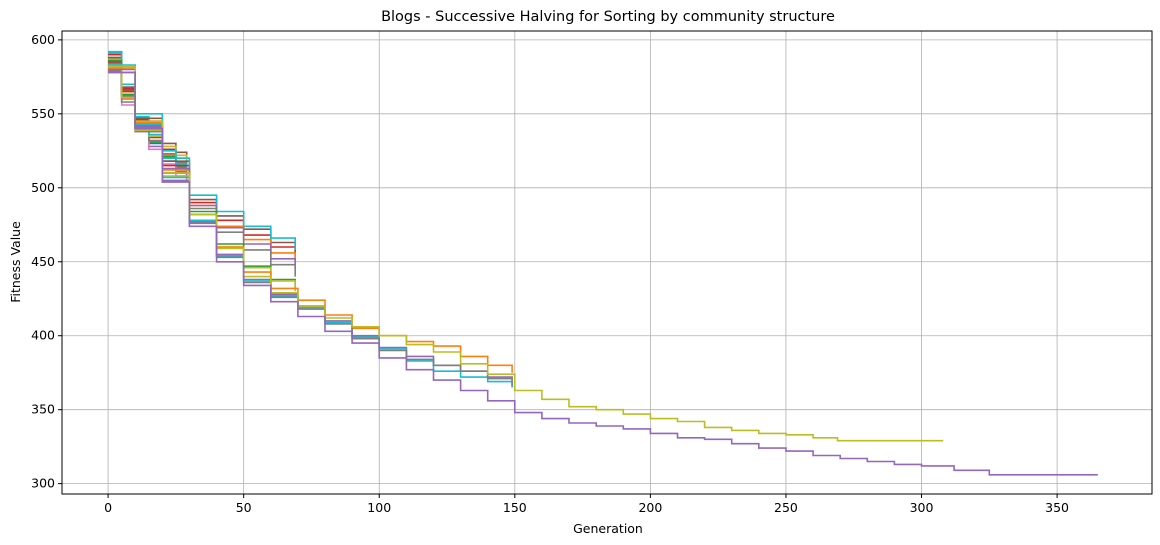  Describe the element at coordinates (15, 262) in the screenshot. I see `y-axis-label: Fitness Value` at that location.